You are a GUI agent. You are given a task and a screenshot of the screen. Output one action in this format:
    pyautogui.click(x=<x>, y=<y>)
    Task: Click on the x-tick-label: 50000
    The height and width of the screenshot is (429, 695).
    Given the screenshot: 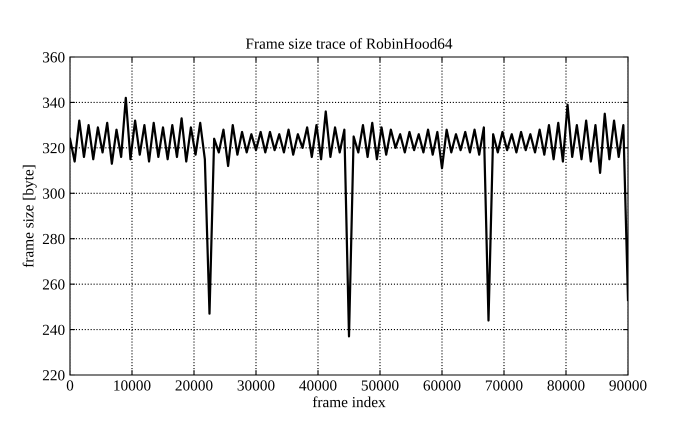 What is the action you would take?
    pyautogui.click(x=380, y=385)
    